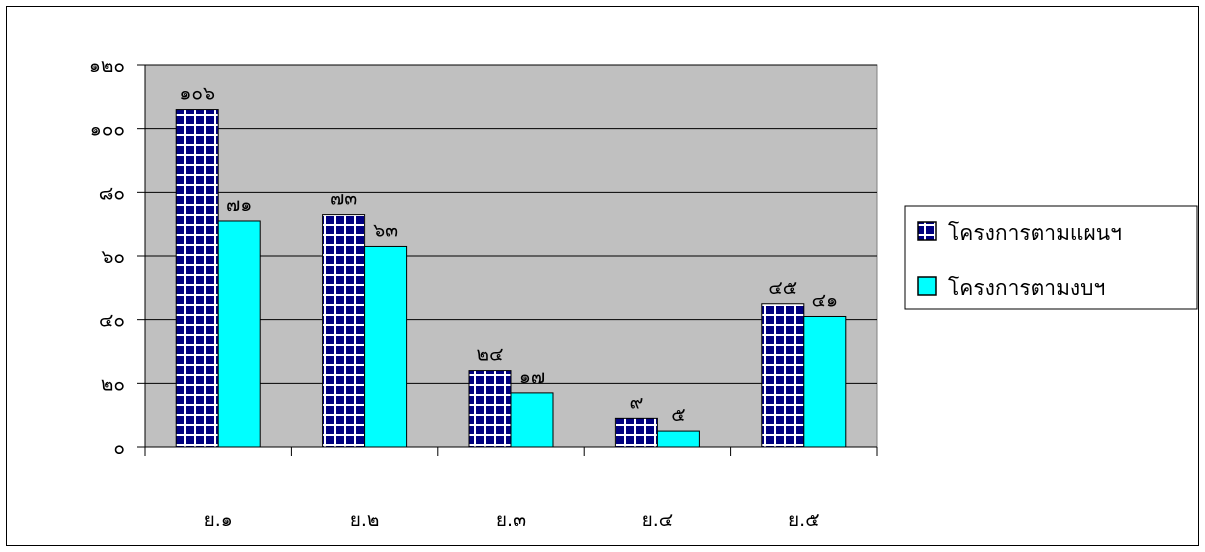 The height and width of the screenshot is (552, 1205). What do you see at coordinates (490, 355) in the screenshot?
I see `data-label: ๒๔` at bounding box center [490, 355].